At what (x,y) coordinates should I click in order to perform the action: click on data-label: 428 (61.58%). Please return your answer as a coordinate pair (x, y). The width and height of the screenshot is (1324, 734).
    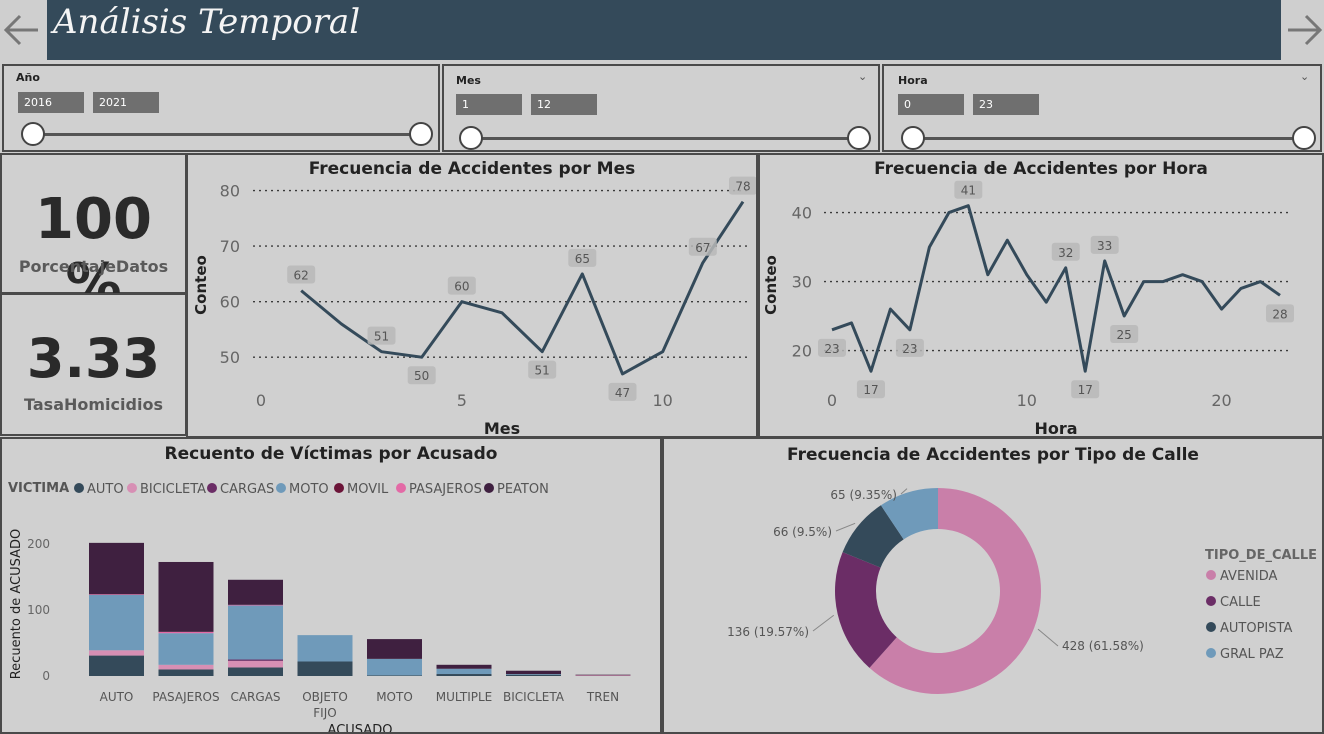
    Looking at the image, I should click on (1103, 646).